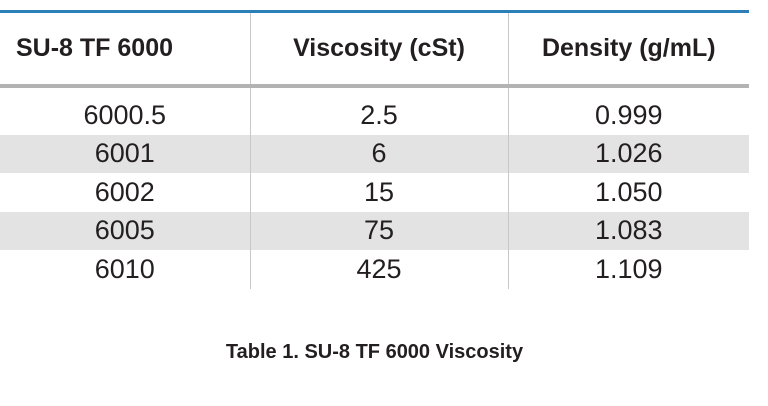 Image resolution: width=768 pixels, height=406 pixels. I want to click on cell-density: 1.026, so click(628, 153).